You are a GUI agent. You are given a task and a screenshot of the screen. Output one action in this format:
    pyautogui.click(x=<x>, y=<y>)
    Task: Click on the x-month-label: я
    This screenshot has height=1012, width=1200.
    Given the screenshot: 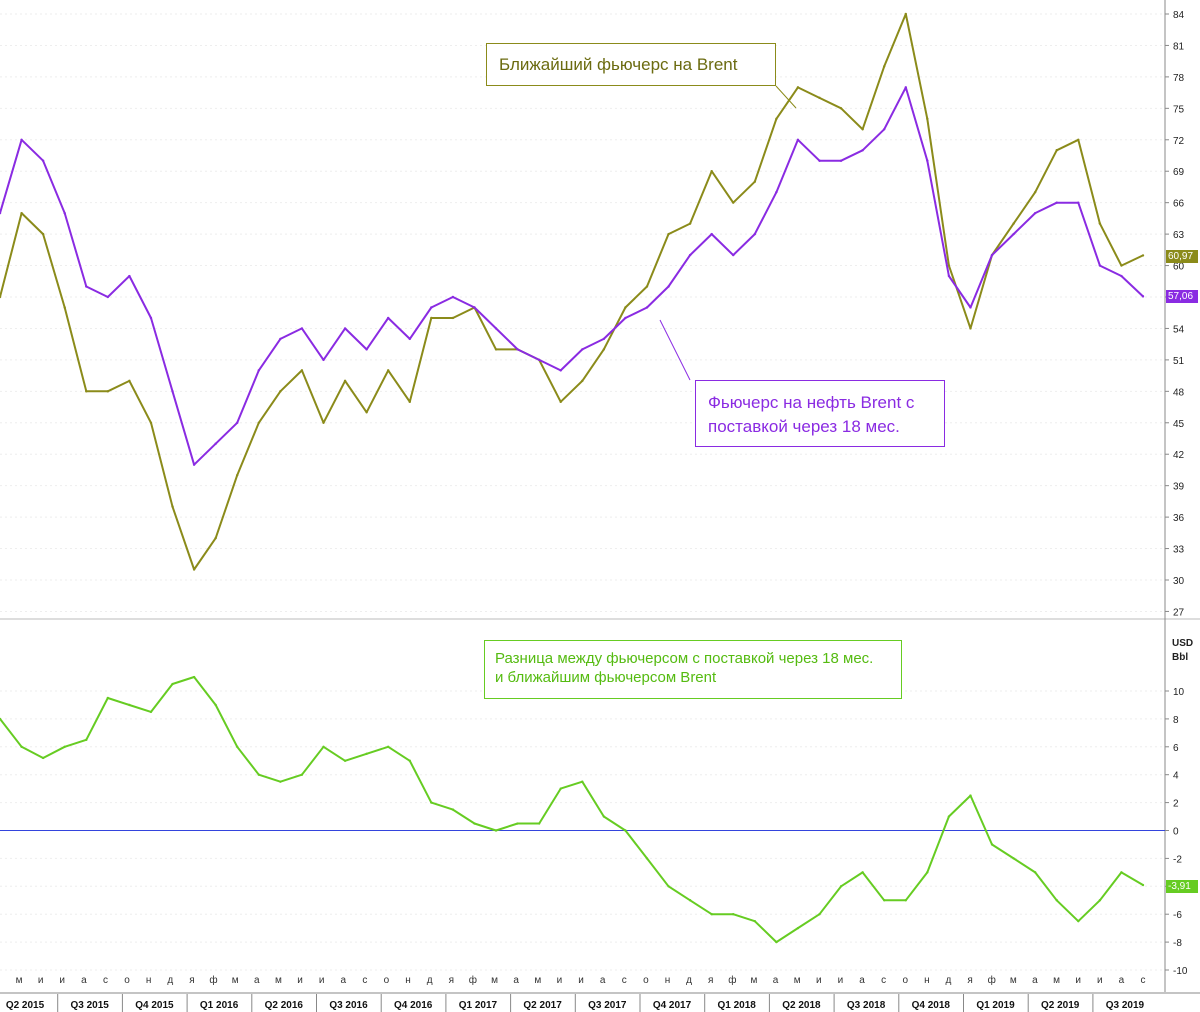 What is the action you would take?
    pyautogui.click(x=191, y=980)
    